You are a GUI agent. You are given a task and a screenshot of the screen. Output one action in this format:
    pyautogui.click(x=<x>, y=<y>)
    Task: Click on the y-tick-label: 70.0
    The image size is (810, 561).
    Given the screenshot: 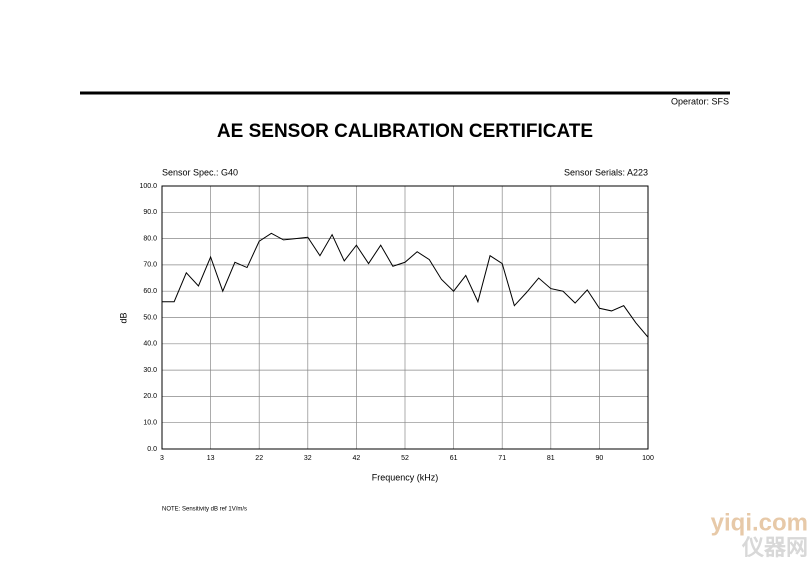 What is the action you would take?
    pyautogui.click(x=150, y=265)
    